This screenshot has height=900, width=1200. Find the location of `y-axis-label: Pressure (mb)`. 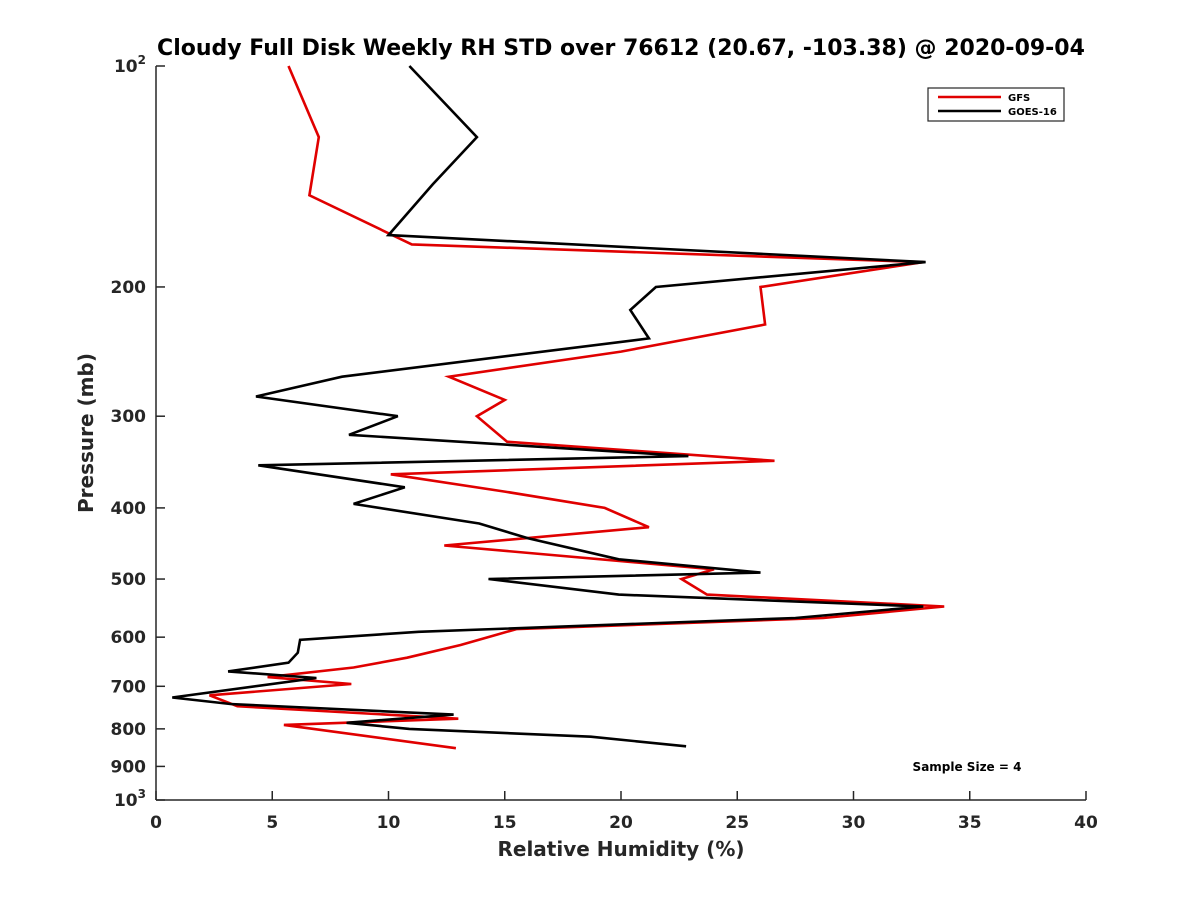

y-axis-label: Pressure (mb) is located at coordinates (86, 433).